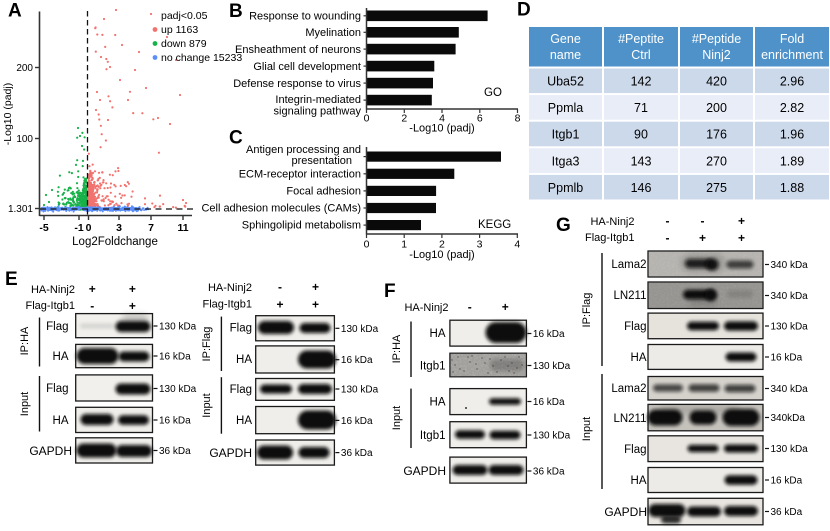  I want to click on svg-text: IP:HA, so click(397, 348).